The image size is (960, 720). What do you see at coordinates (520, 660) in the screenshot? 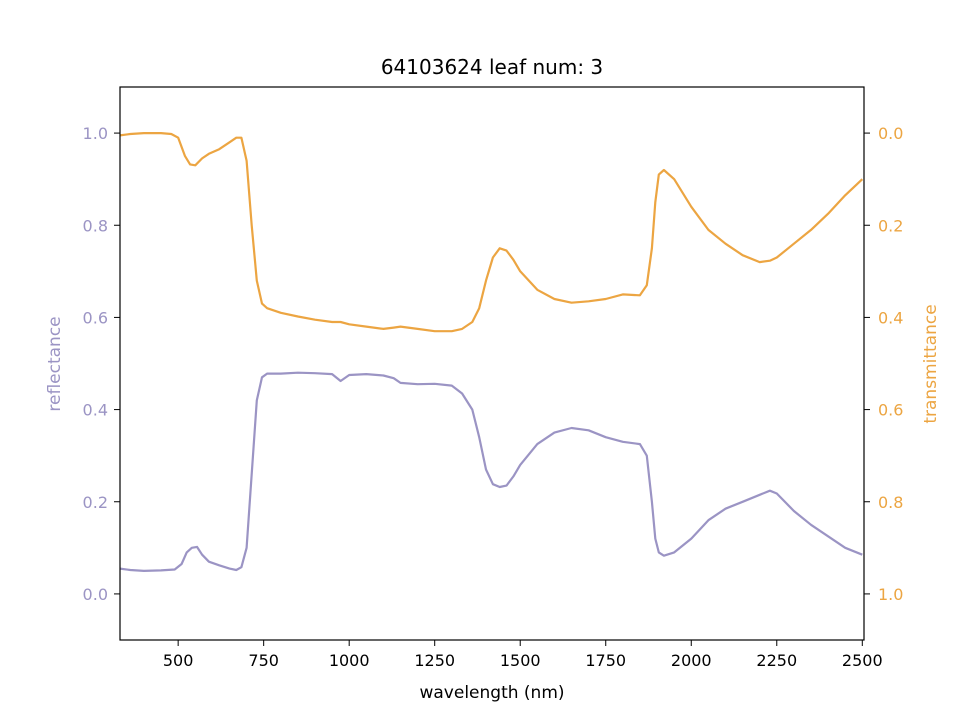
I see `x-tick-label: 1500` at bounding box center [520, 660].